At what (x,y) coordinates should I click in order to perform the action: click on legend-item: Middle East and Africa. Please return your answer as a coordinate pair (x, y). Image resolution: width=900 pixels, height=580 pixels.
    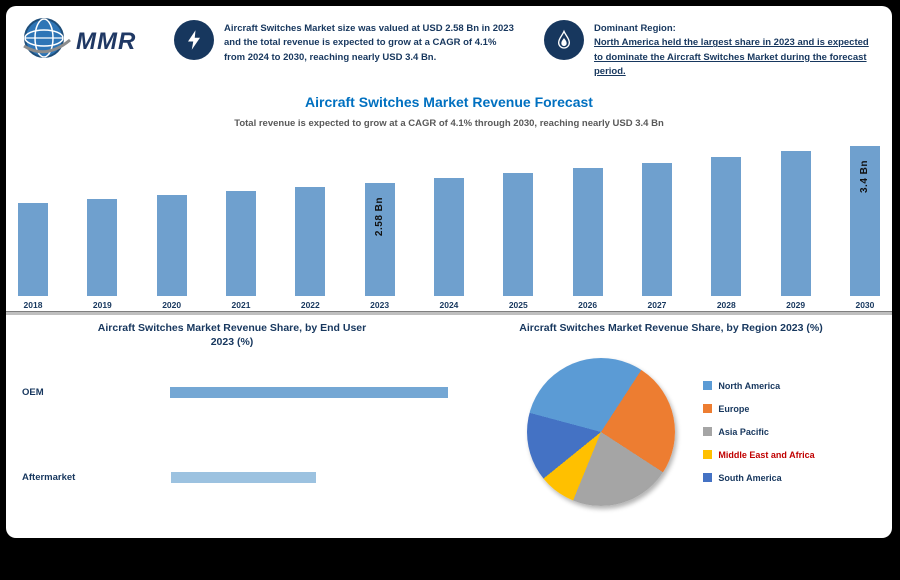
    Looking at the image, I should click on (759, 454).